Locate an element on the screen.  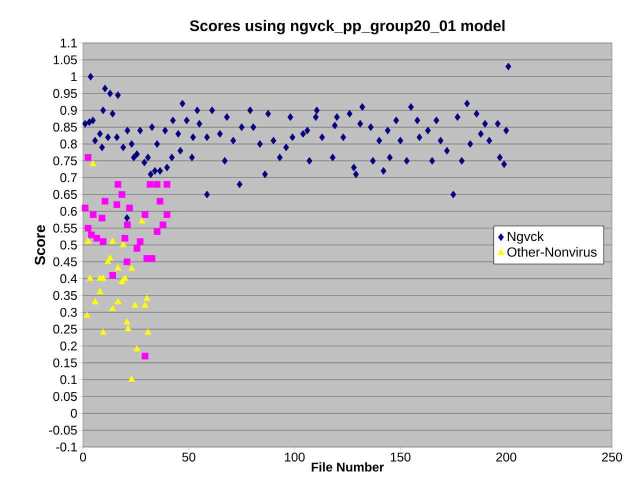
y-tick-label: 0.95 is located at coordinates (65, 93).